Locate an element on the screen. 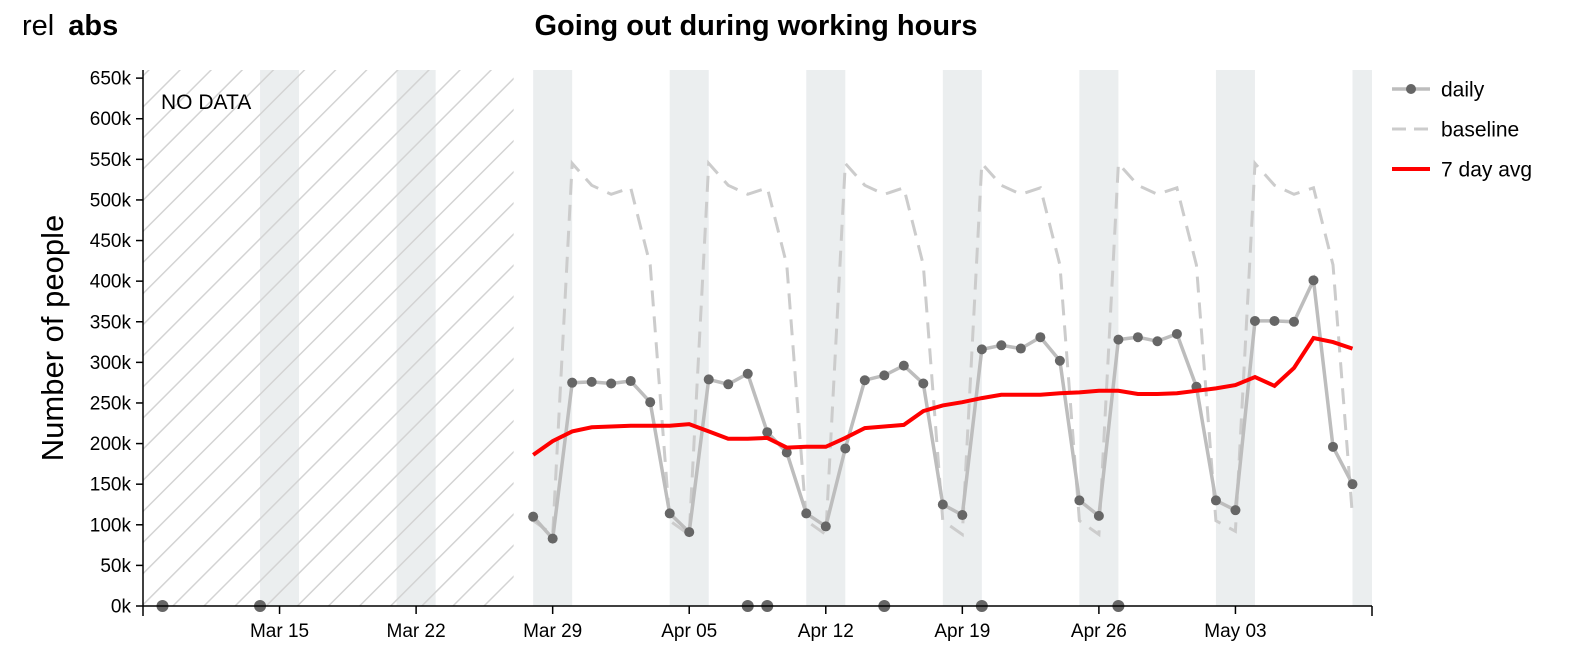  y-tick-label: 100k is located at coordinates (111, 525).